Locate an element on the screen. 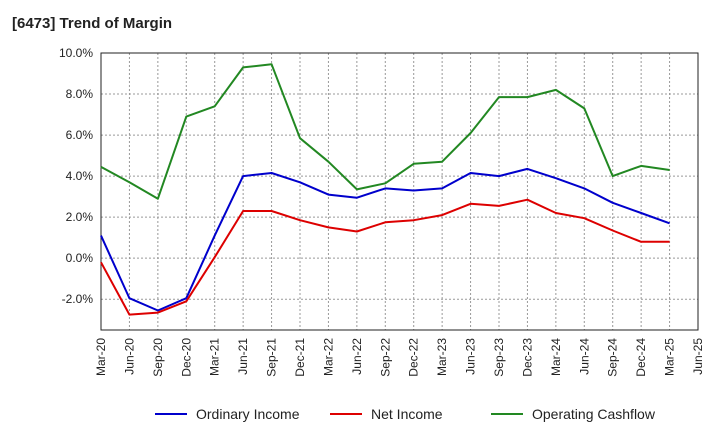 The width and height of the screenshot is (720, 440). x-tick-label: Sep-21 is located at coordinates (272, 357).